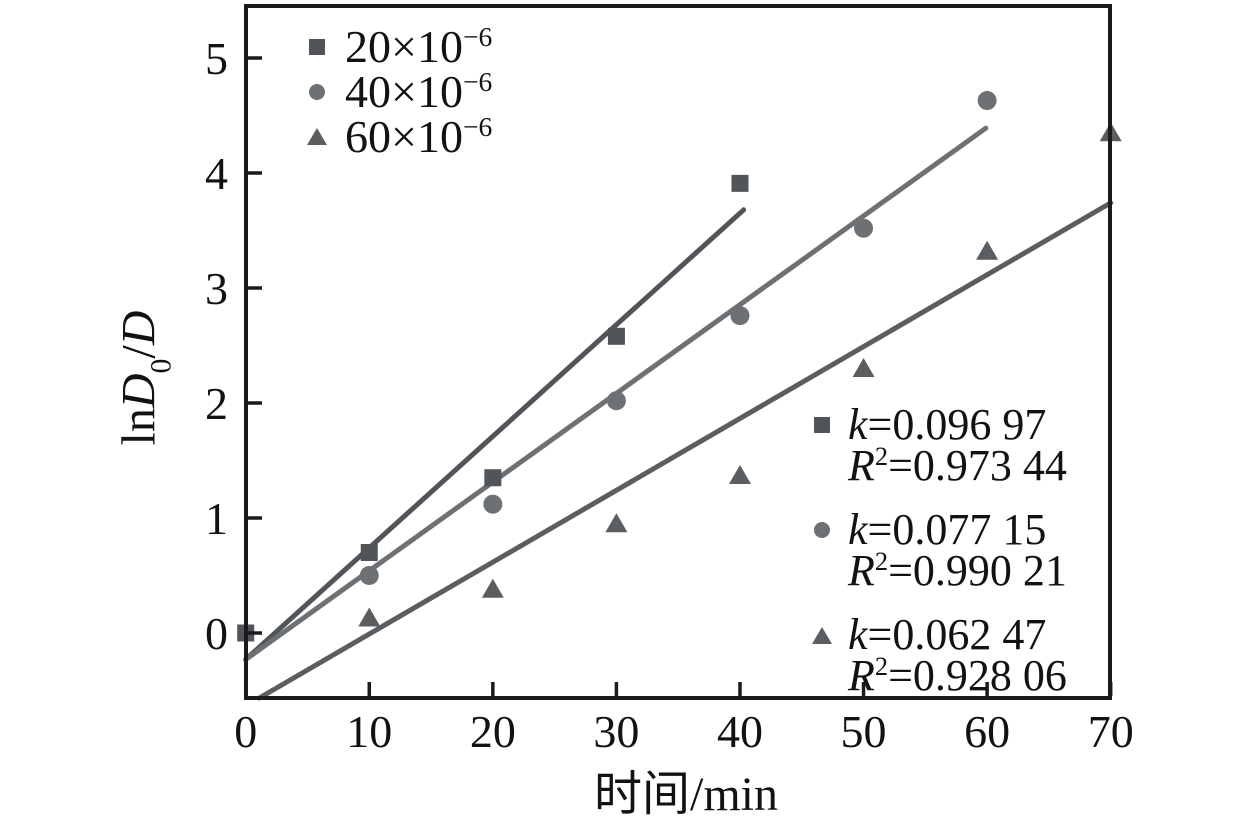 This screenshot has width=1259, height=829. I want to click on y-tick-label: 3, so click(216, 288).